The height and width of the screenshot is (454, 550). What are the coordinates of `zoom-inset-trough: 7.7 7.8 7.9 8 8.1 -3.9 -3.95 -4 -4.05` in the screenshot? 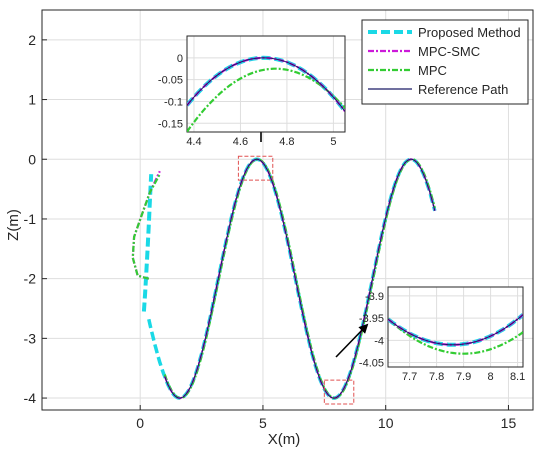 It's located at (442, 334).